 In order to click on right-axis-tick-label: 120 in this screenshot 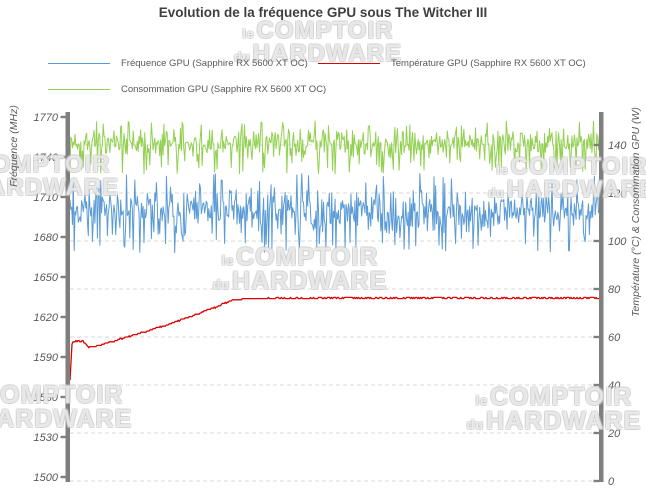, I will do `click(617, 194)`.